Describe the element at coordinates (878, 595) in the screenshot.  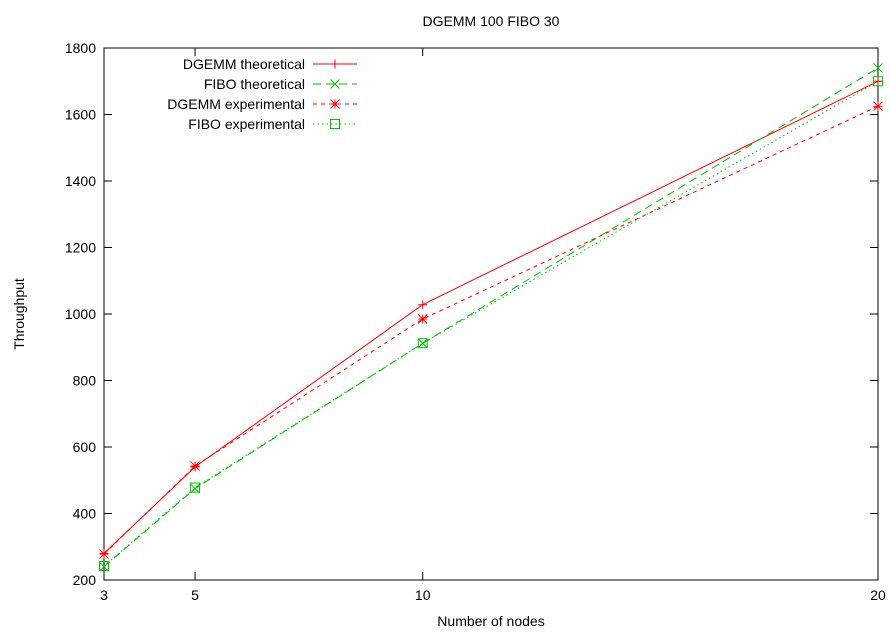
I see `x-tick-label: 20` at that location.